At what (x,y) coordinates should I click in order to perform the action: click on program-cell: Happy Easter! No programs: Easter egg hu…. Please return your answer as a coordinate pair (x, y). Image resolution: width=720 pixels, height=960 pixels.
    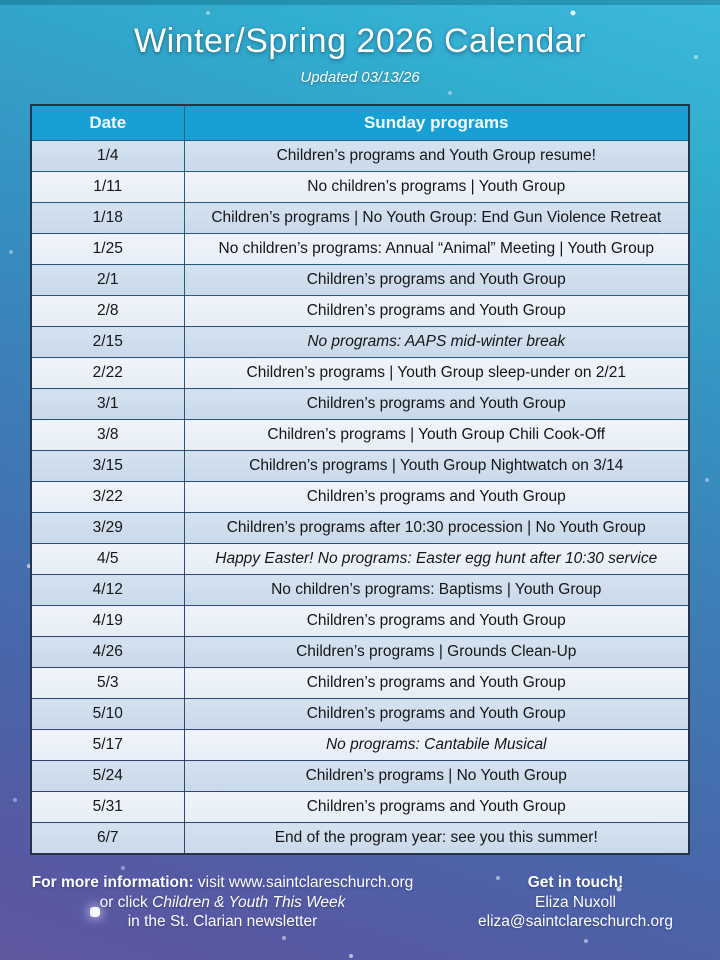
    Looking at the image, I should click on (436, 559).